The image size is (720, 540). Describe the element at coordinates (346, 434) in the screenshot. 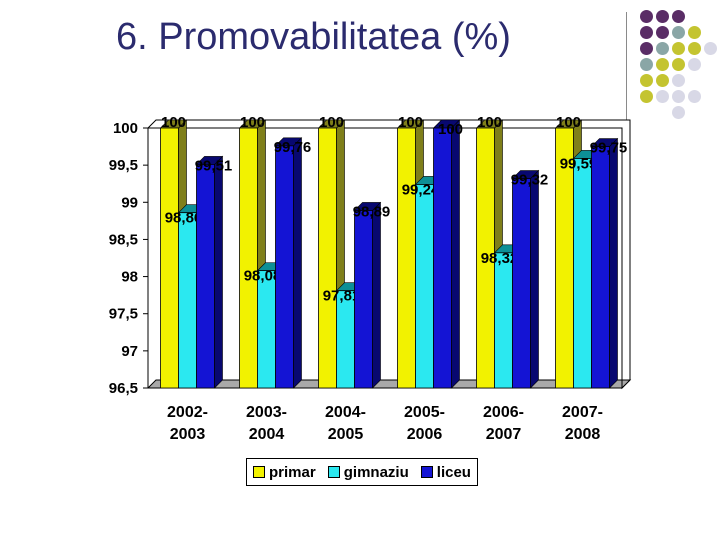

I see `x-category-label: 2005` at that location.